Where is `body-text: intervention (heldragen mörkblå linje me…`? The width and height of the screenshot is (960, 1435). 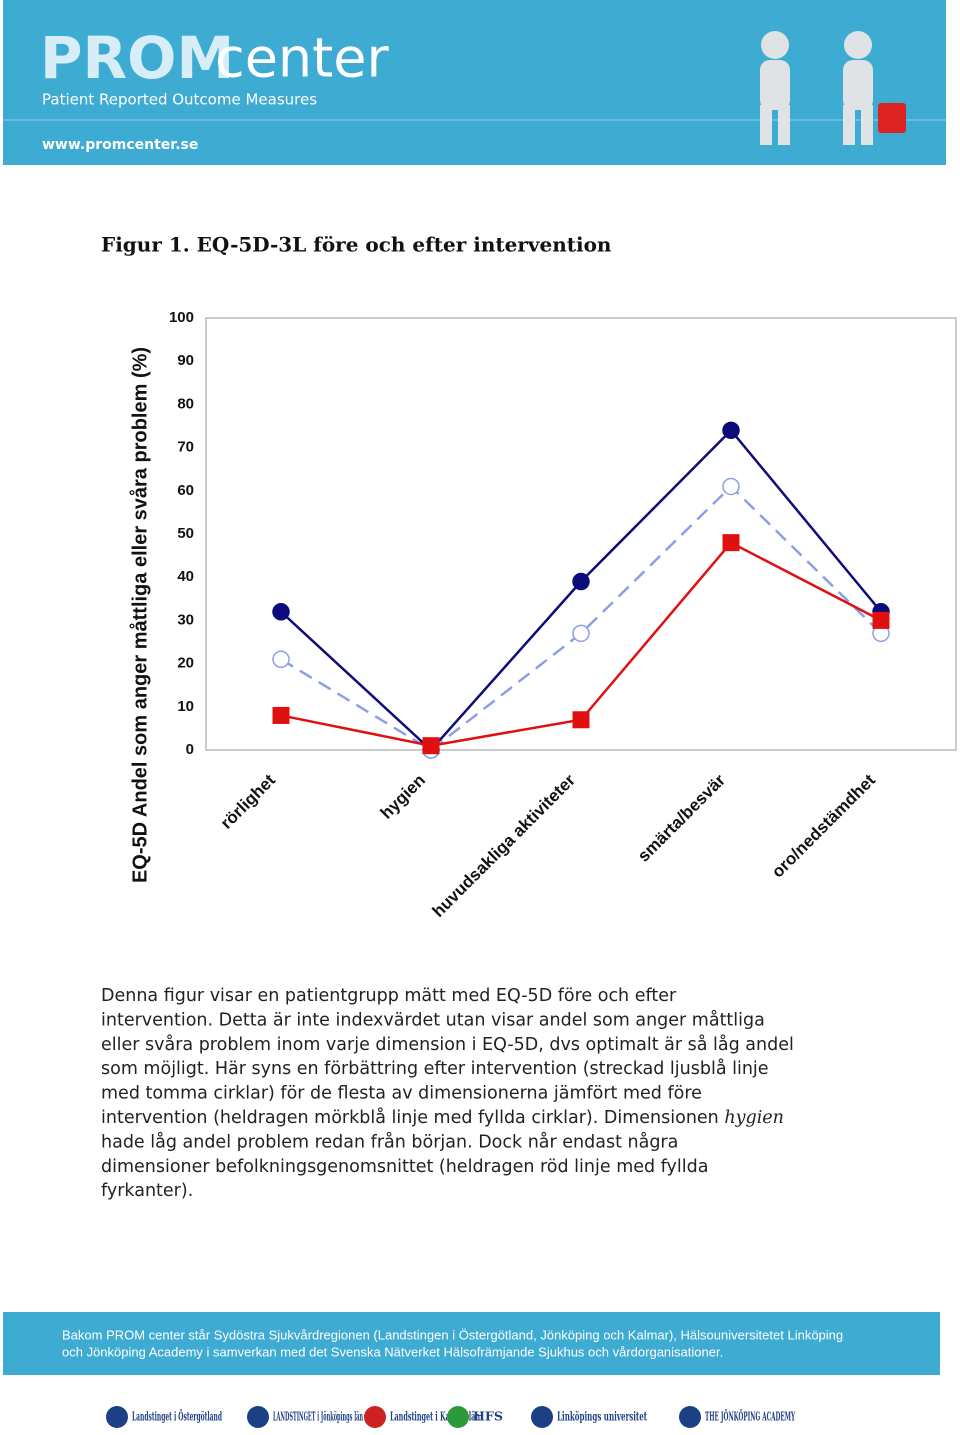
body-text: intervention (heldragen mörkblå linje me… is located at coordinates (410, 1117).